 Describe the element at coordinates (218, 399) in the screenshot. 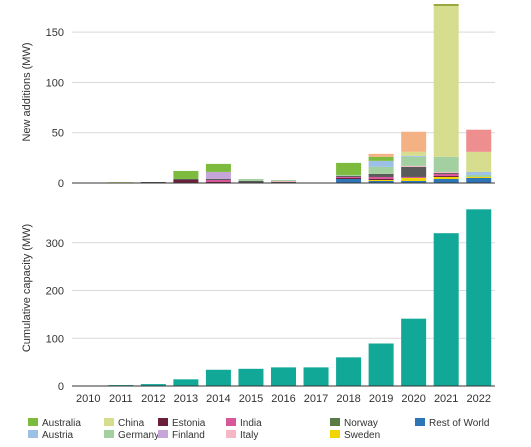

I see `x-tick-label: 2014` at that location.